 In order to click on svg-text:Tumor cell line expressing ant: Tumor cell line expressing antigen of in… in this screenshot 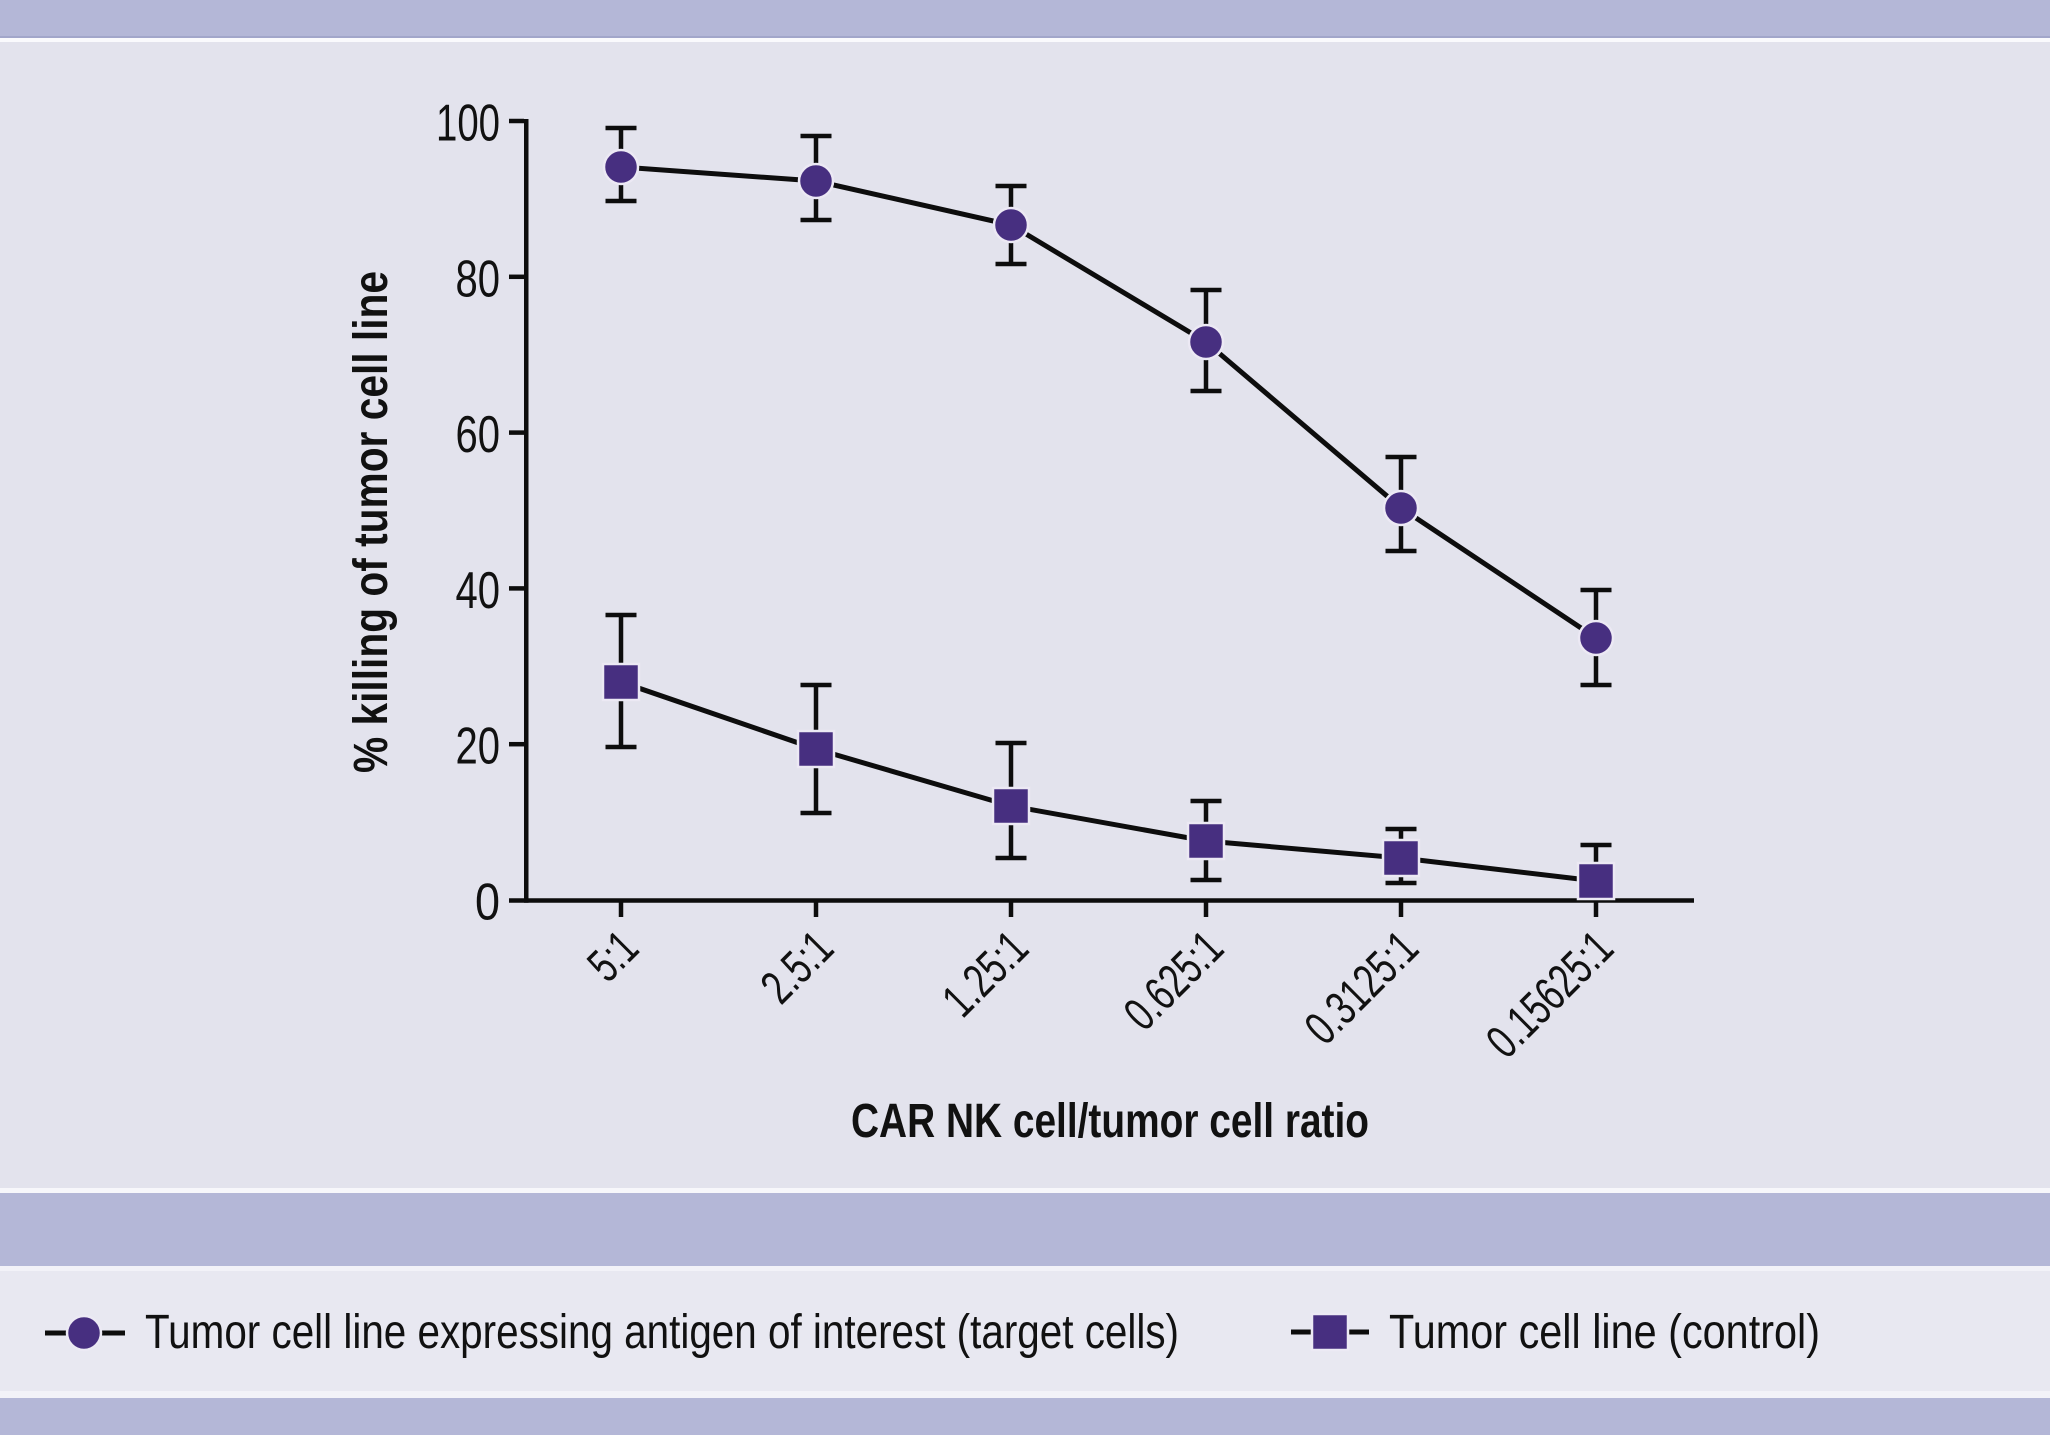, I will do `click(662, 1332)`.